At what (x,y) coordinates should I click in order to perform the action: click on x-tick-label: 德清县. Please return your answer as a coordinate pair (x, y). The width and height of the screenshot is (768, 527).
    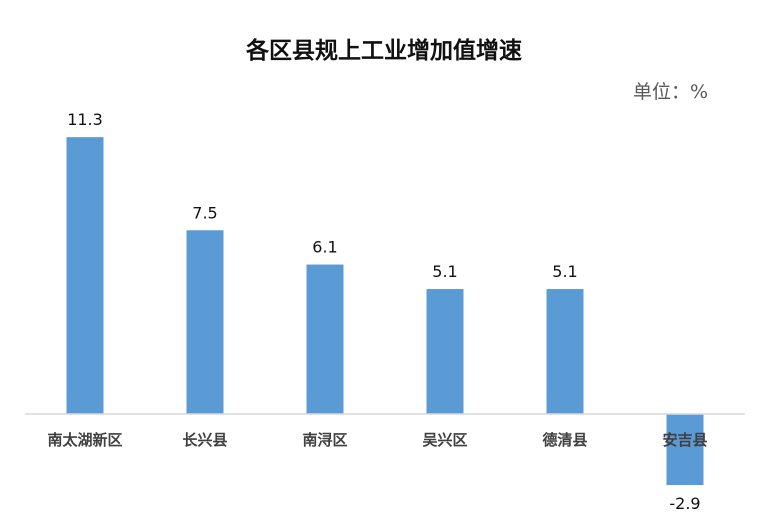
    Looking at the image, I should click on (564, 440).